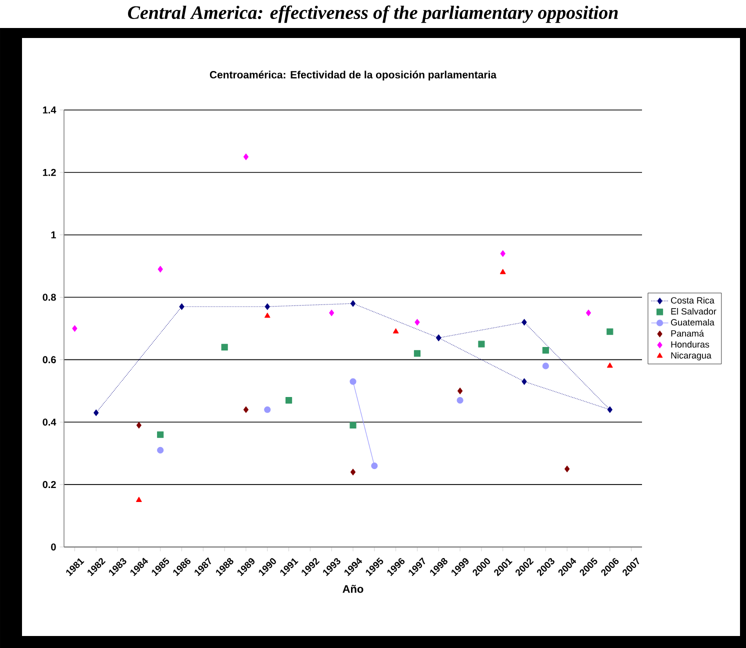  What do you see at coordinates (49, 297) in the screenshot?
I see `y-tick-label: 0.8` at bounding box center [49, 297].